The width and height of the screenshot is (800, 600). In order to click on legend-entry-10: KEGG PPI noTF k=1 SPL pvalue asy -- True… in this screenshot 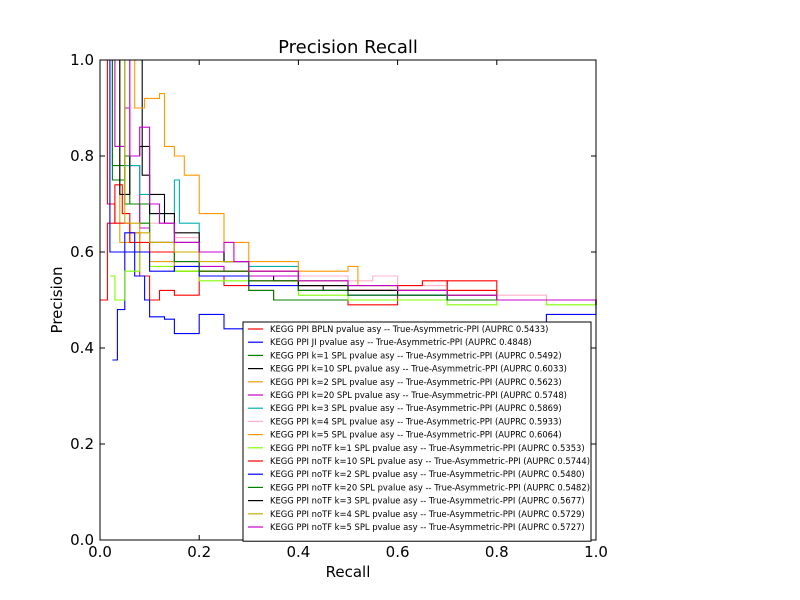, I will do `click(427, 448)`.